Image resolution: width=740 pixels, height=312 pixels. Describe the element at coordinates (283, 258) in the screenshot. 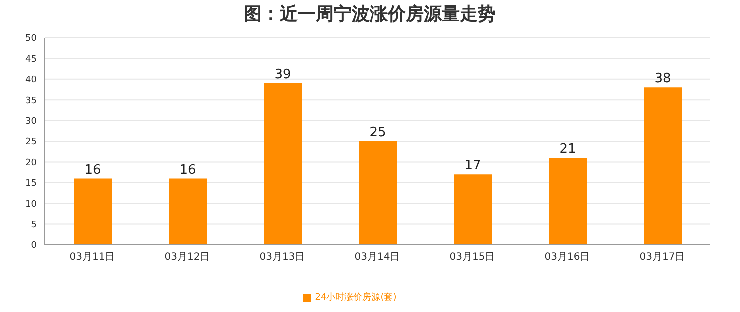

I see `x-tick-label: 03月13日` at that location.